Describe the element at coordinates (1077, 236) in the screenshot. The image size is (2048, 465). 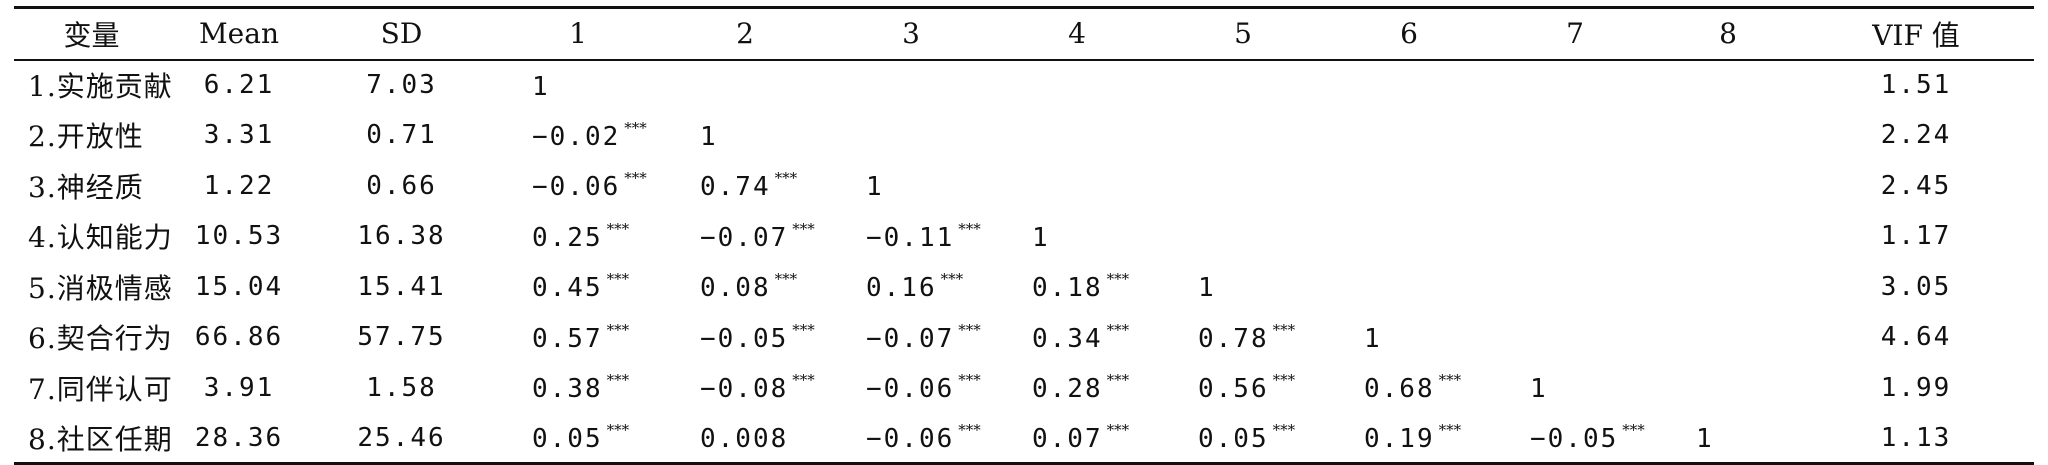
I see `correlation-cell-4: 1` at that location.